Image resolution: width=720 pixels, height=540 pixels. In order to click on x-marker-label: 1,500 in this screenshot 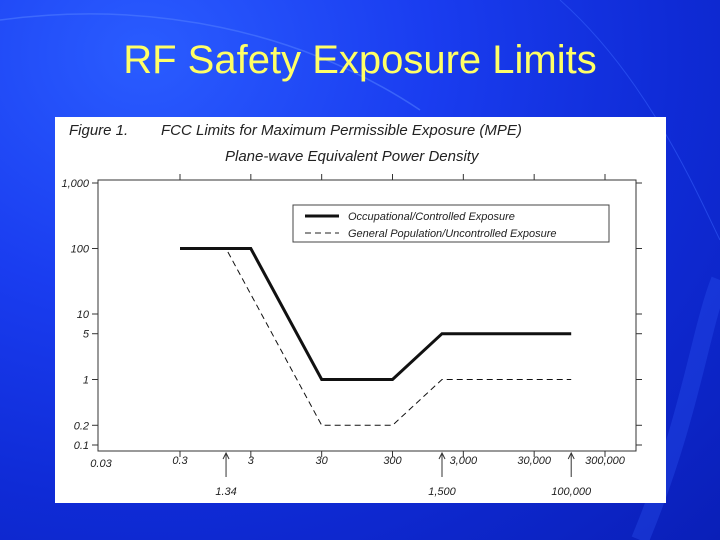, I will do `click(442, 492)`.